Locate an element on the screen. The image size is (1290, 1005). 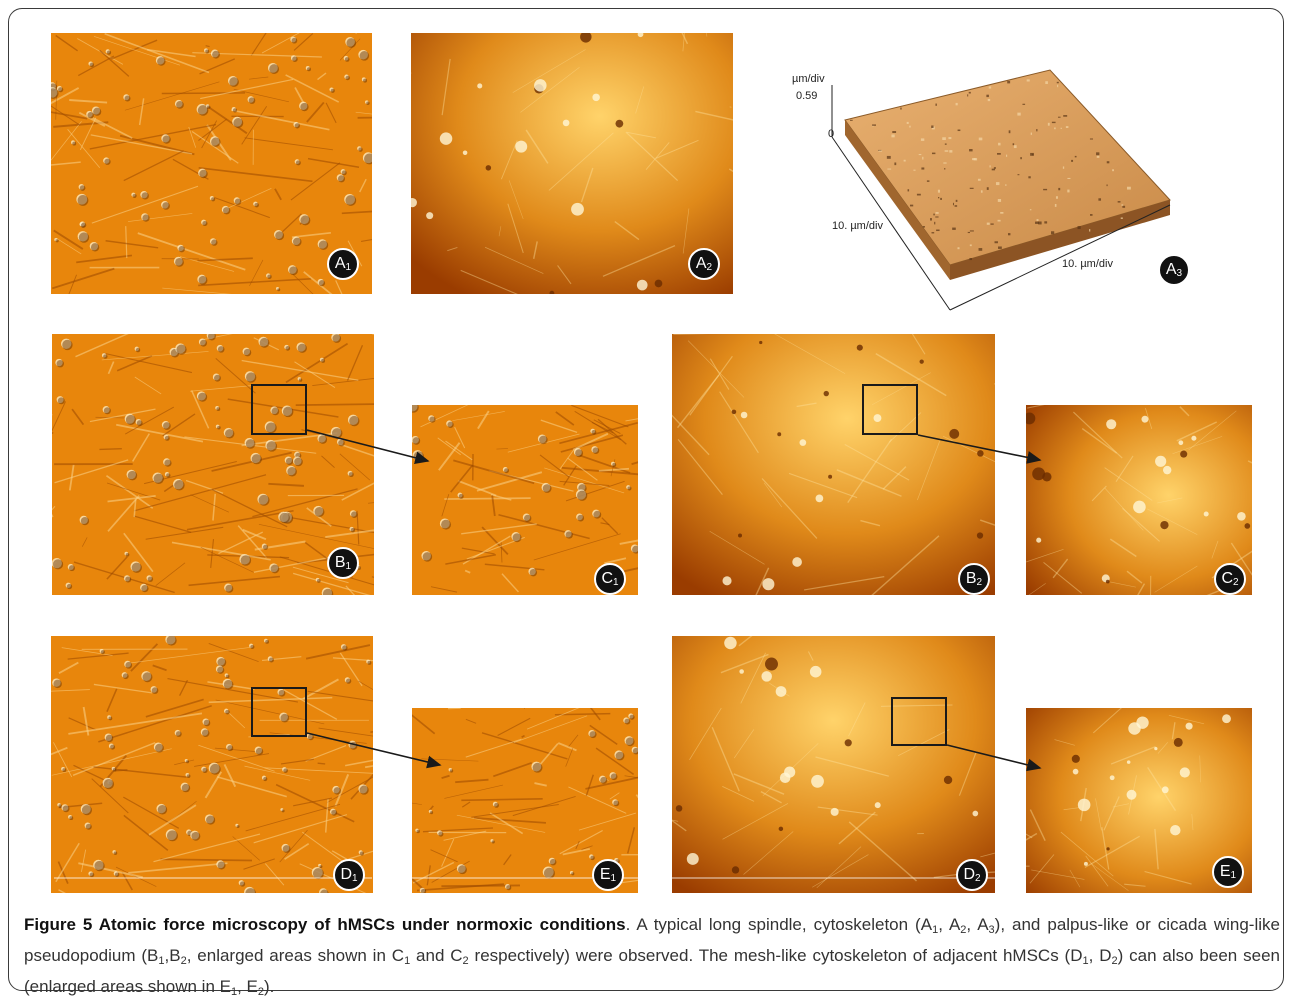
panel-label-c2: C2 is located at coordinates (1230, 579).